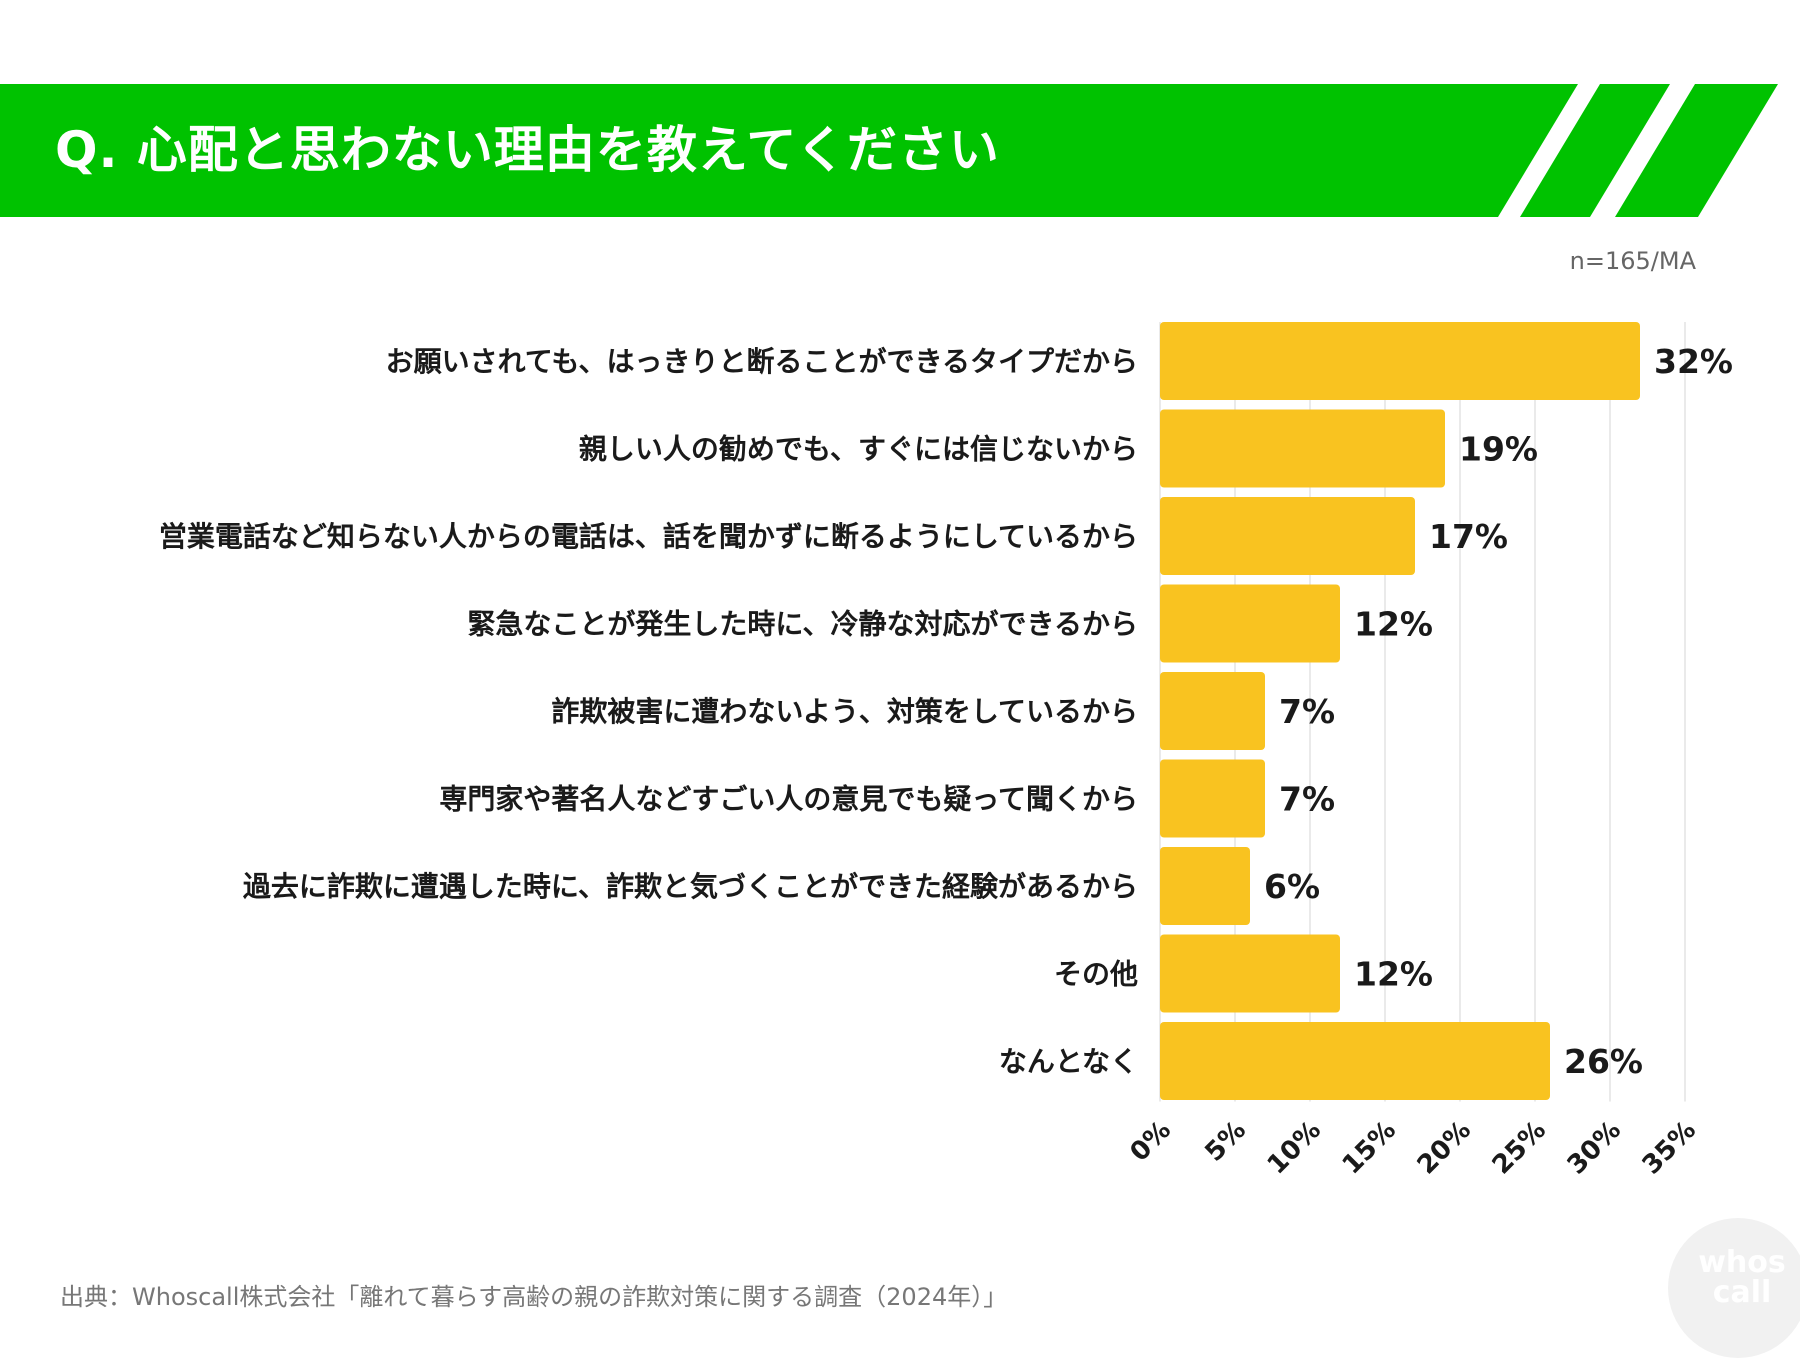  Describe the element at coordinates (1669, 1147) in the screenshot. I see `x-tick-label: 35%` at that location.